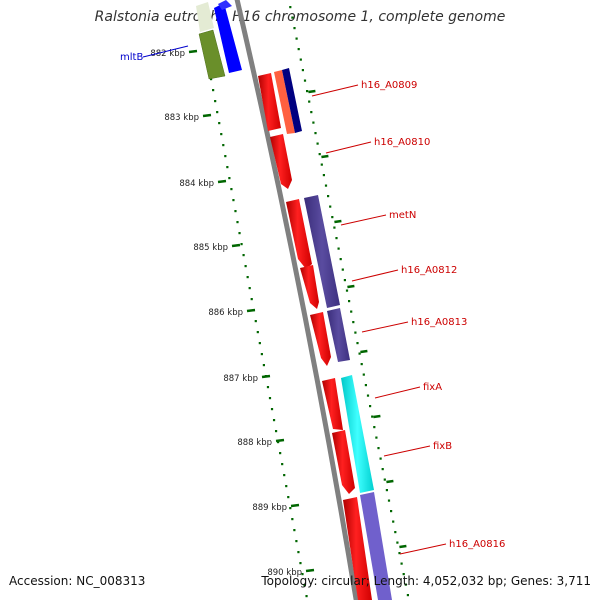  Describe the element at coordinates (167, 54) in the screenshot. I see `scale-tick-label: 882 kbp` at that location.